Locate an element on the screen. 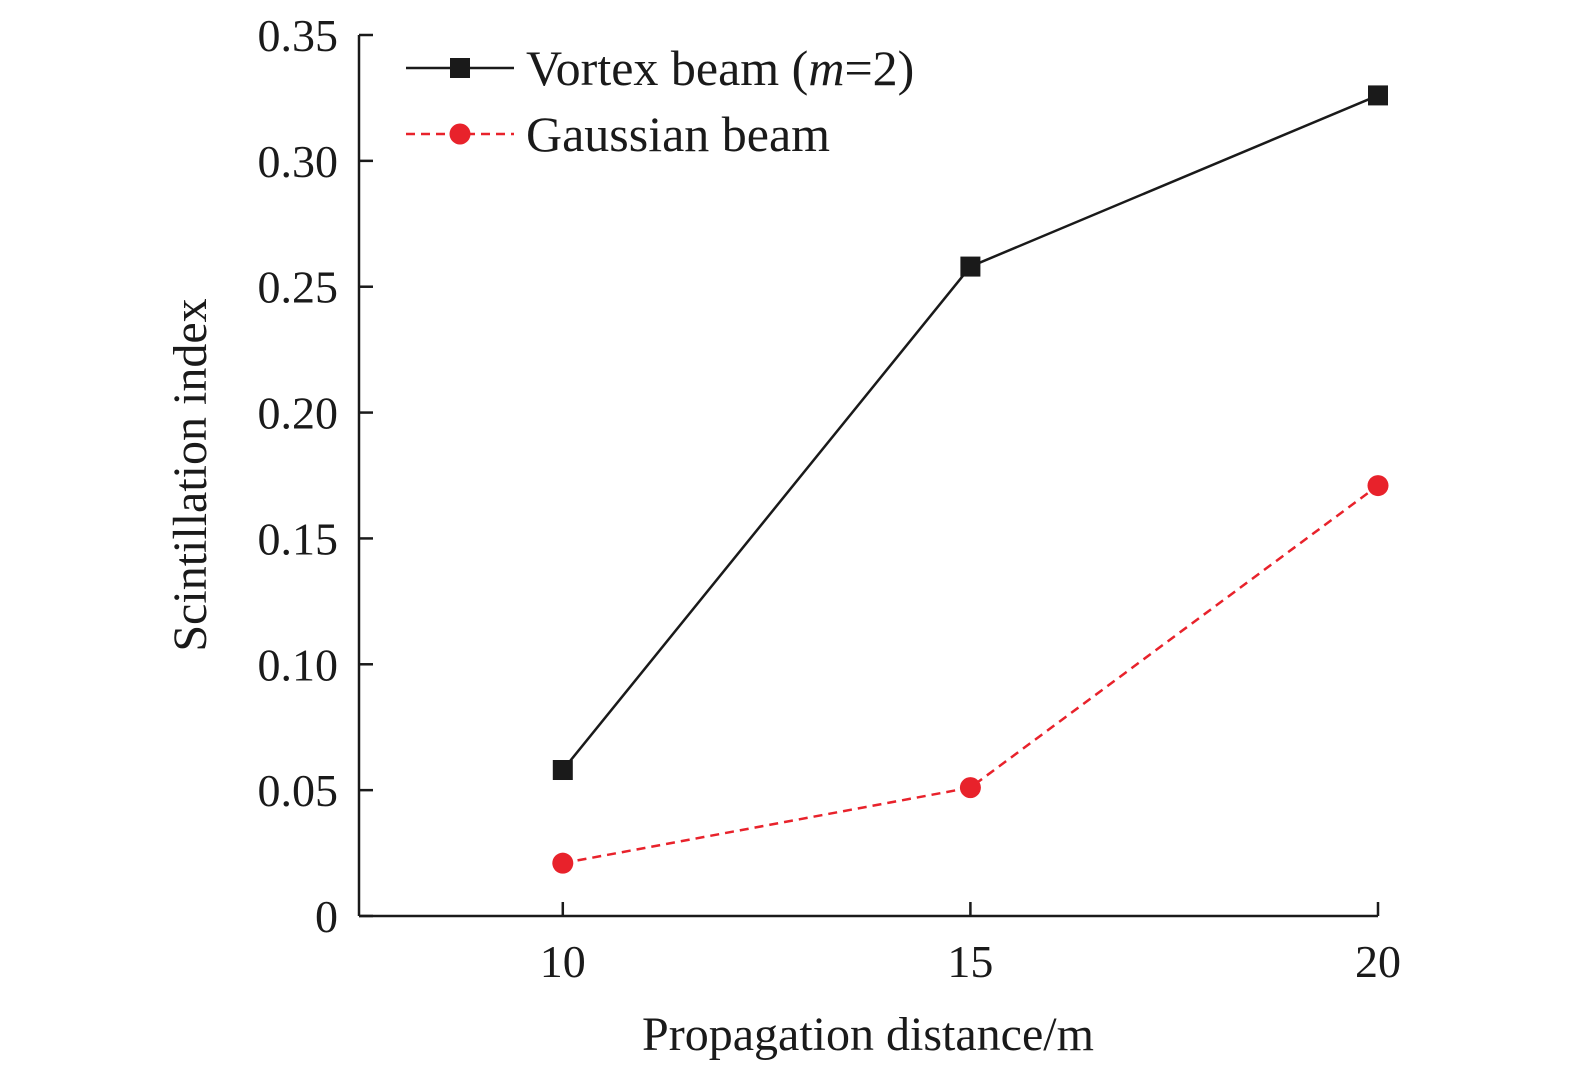 Image resolution: width=1575 pixels, height=1075 pixels. y-tick-label: 0.10 is located at coordinates (298, 664).